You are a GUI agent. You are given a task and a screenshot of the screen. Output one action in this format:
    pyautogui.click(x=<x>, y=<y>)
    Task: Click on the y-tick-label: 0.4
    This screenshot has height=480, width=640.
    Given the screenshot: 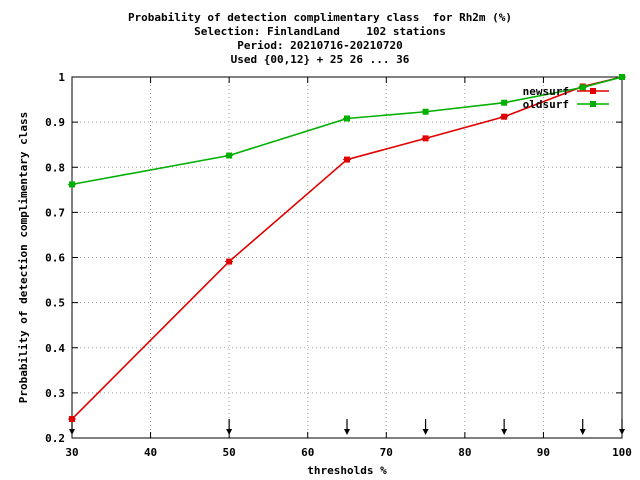 What is the action you would take?
    pyautogui.click(x=55, y=348)
    